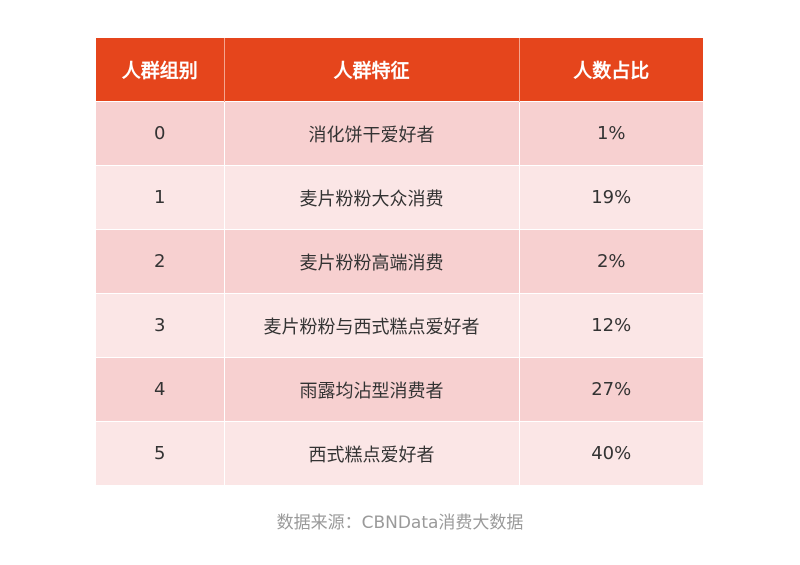 The width and height of the screenshot is (800, 565). What do you see at coordinates (160, 389) in the screenshot?
I see `cell-group: 4` at bounding box center [160, 389].